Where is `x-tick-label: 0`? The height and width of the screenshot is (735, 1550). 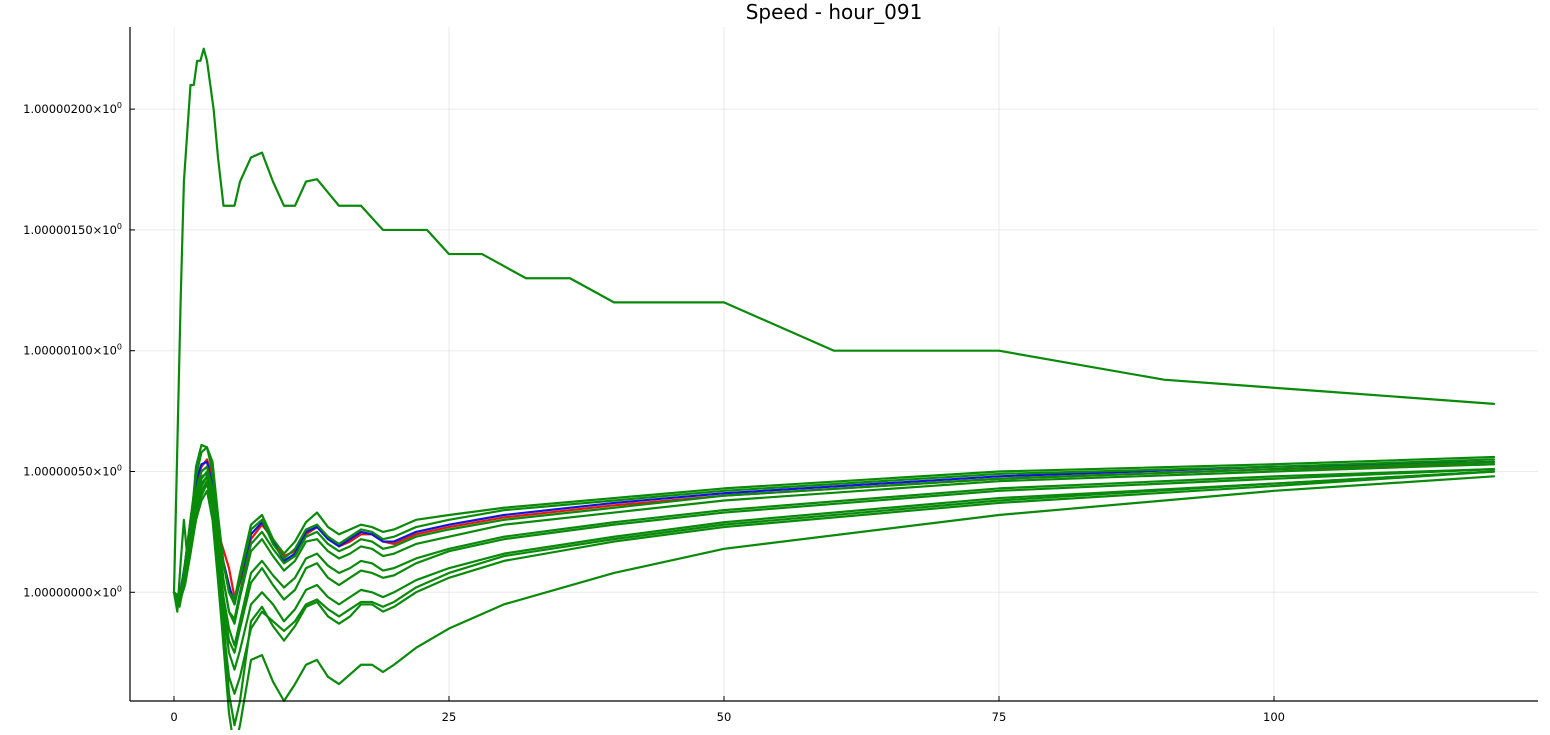 x-tick-label: 0 is located at coordinates (173, 717).